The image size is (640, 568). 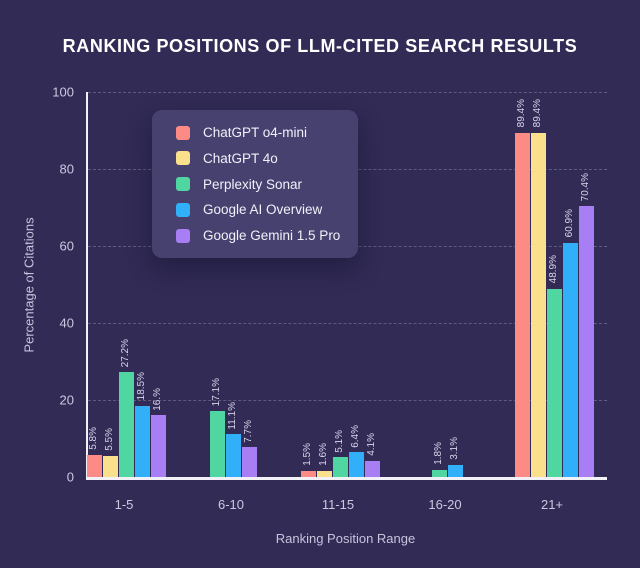 I want to click on legend-item-chatgpt-o4-mini: ChatGPT o4-mini, so click(x=267, y=132).